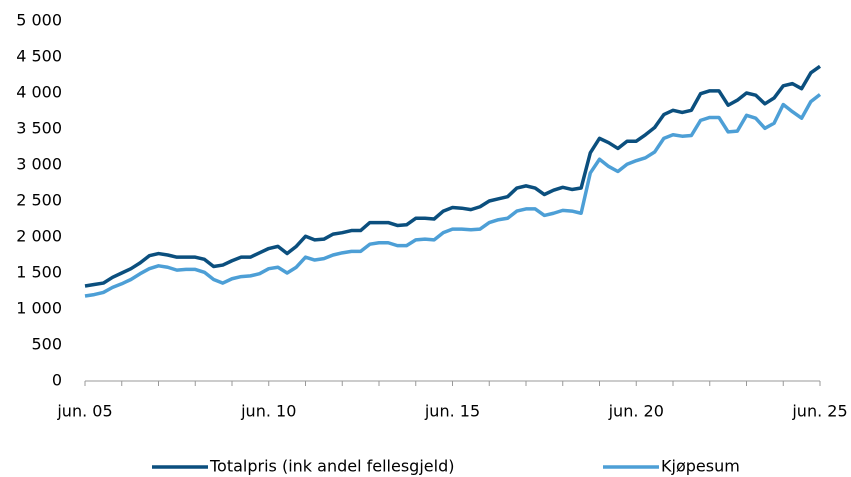 The image size is (851, 477). What do you see at coordinates (39, 164) in the screenshot?
I see `y-tick-label: 3 000` at bounding box center [39, 164].